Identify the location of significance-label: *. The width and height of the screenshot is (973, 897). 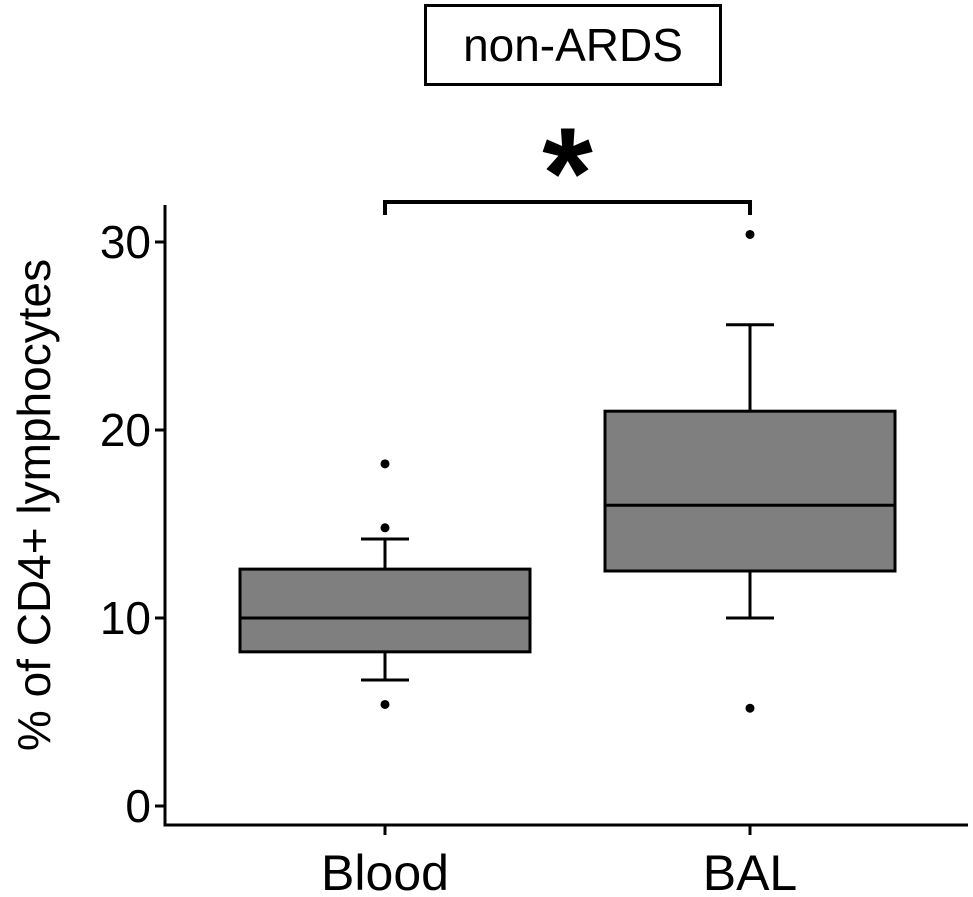
(567, 173).